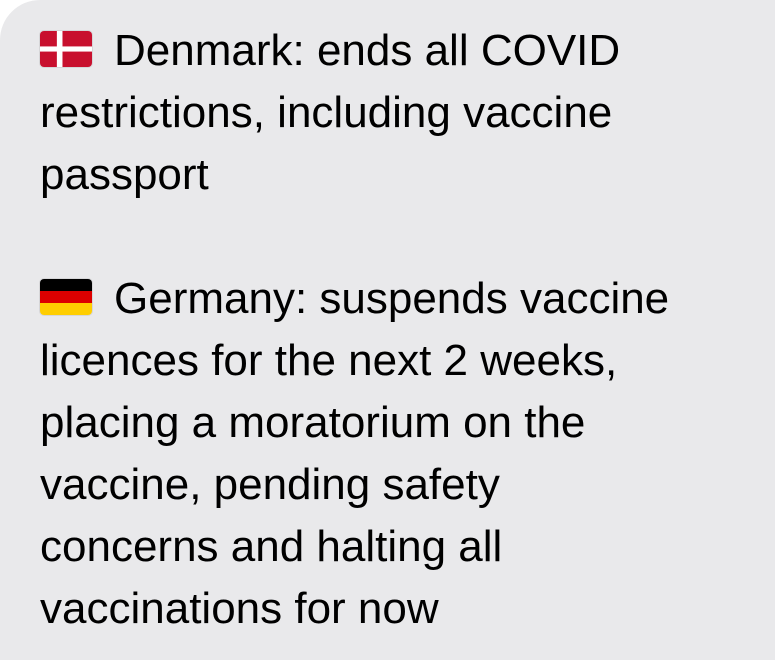 This screenshot has width=775, height=660. I want to click on flag-germany-icon, so click(66, 297).